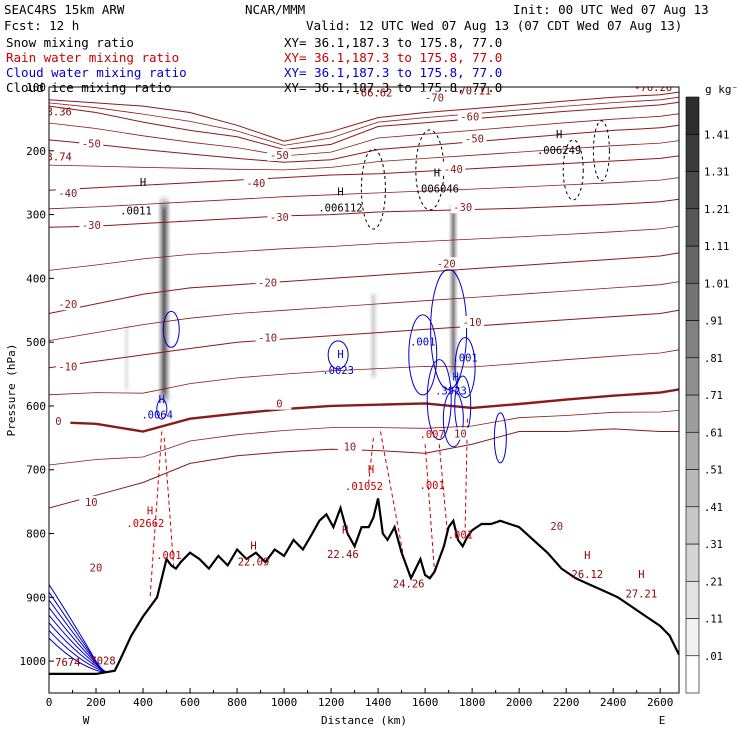 The width and height of the screenshot is (740, 740). I want to click on snow-shading, so click(291, 300).